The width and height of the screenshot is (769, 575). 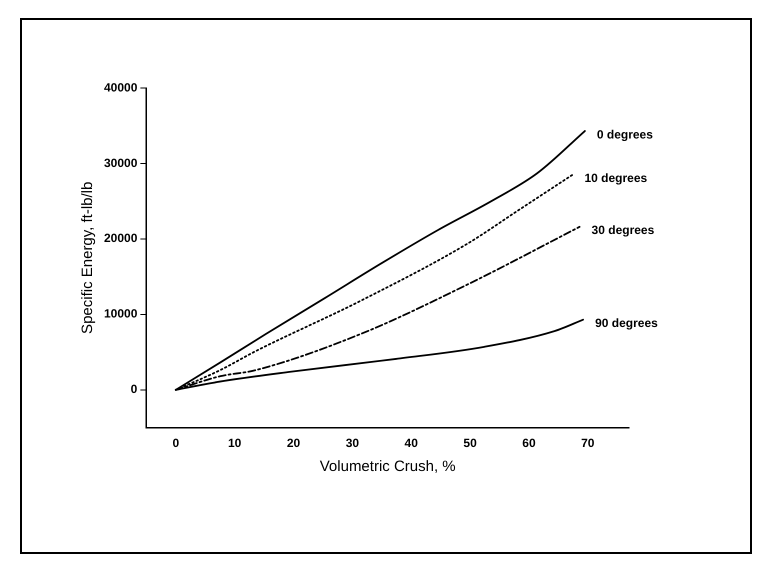 What do you see at coordinates (121, 163) in the screenshot?
I see `y-tick-label: 30000` at bounding box center [121, 163].